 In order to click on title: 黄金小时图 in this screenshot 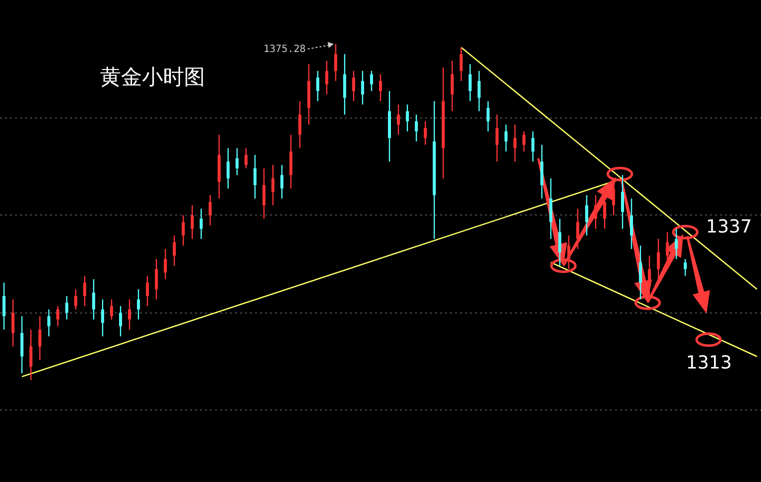, I will do `click(152, 77)`.